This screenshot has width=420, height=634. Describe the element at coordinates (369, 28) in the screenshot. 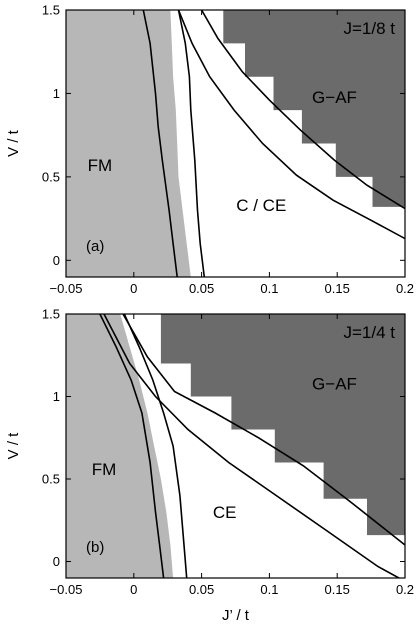

I see `coupling-annotation: J=1/8 t` at that location.